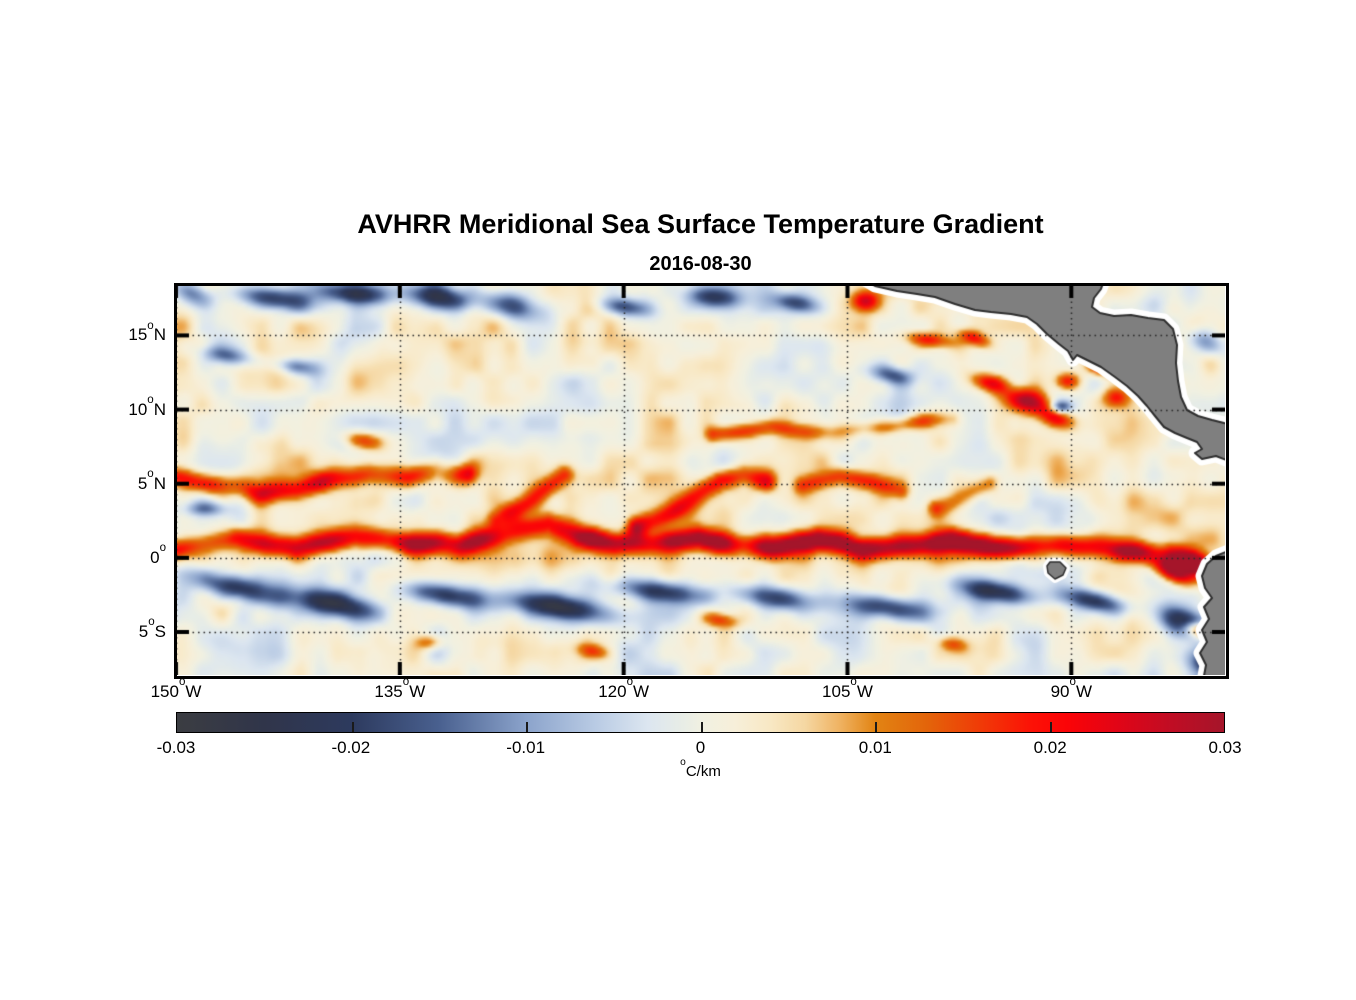  What do you see at coordinates (152, 628) in the screenshot?
I see `y-tick-label: 5oS` at bounding box center [152, 628].